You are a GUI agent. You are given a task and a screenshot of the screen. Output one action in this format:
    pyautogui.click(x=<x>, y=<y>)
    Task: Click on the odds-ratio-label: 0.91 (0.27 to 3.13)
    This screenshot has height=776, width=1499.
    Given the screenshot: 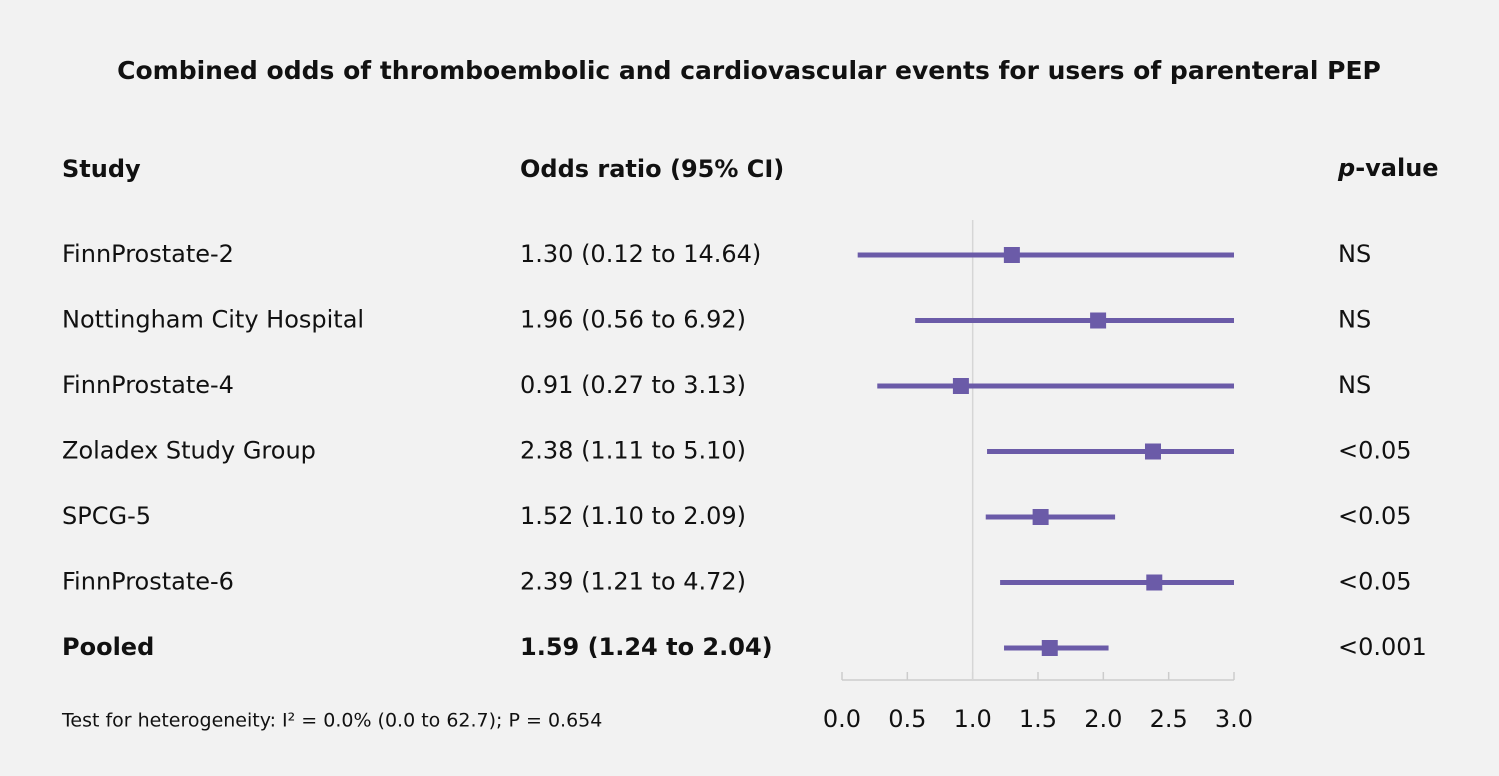 What is the action you would take?
    pyautogui.click(x=633, y=385)
    